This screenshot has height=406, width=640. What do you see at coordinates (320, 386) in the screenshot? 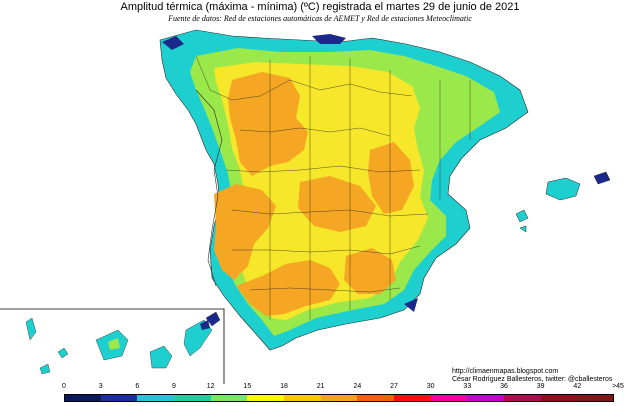
I see `legend-tick-label: 21` at bounding box center [320, 386].